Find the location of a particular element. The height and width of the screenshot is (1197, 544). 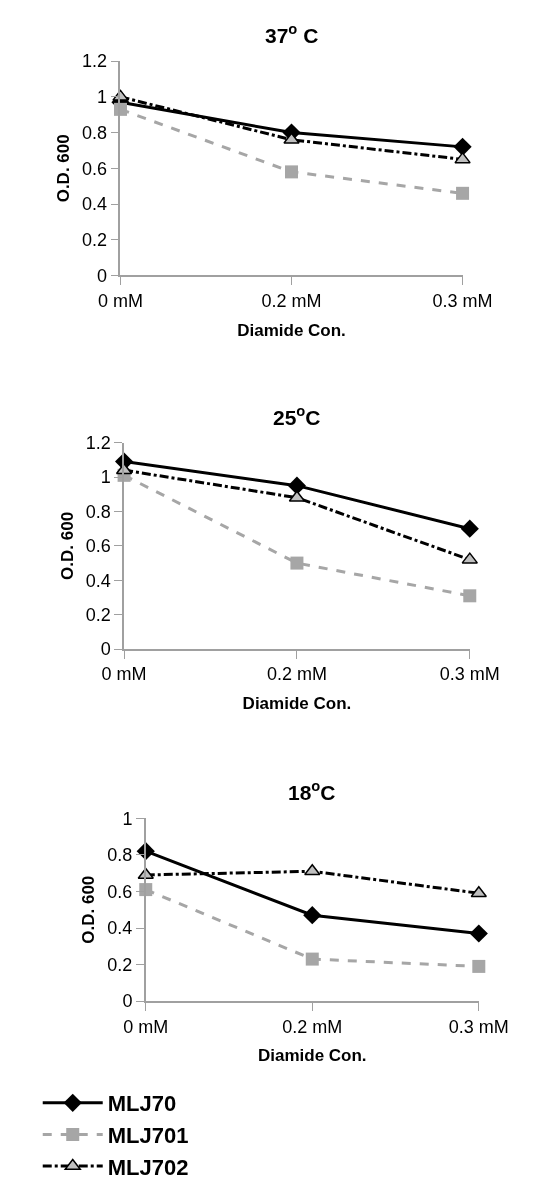

legend-label: MLJ701 is located at coordinates (148, 1135).